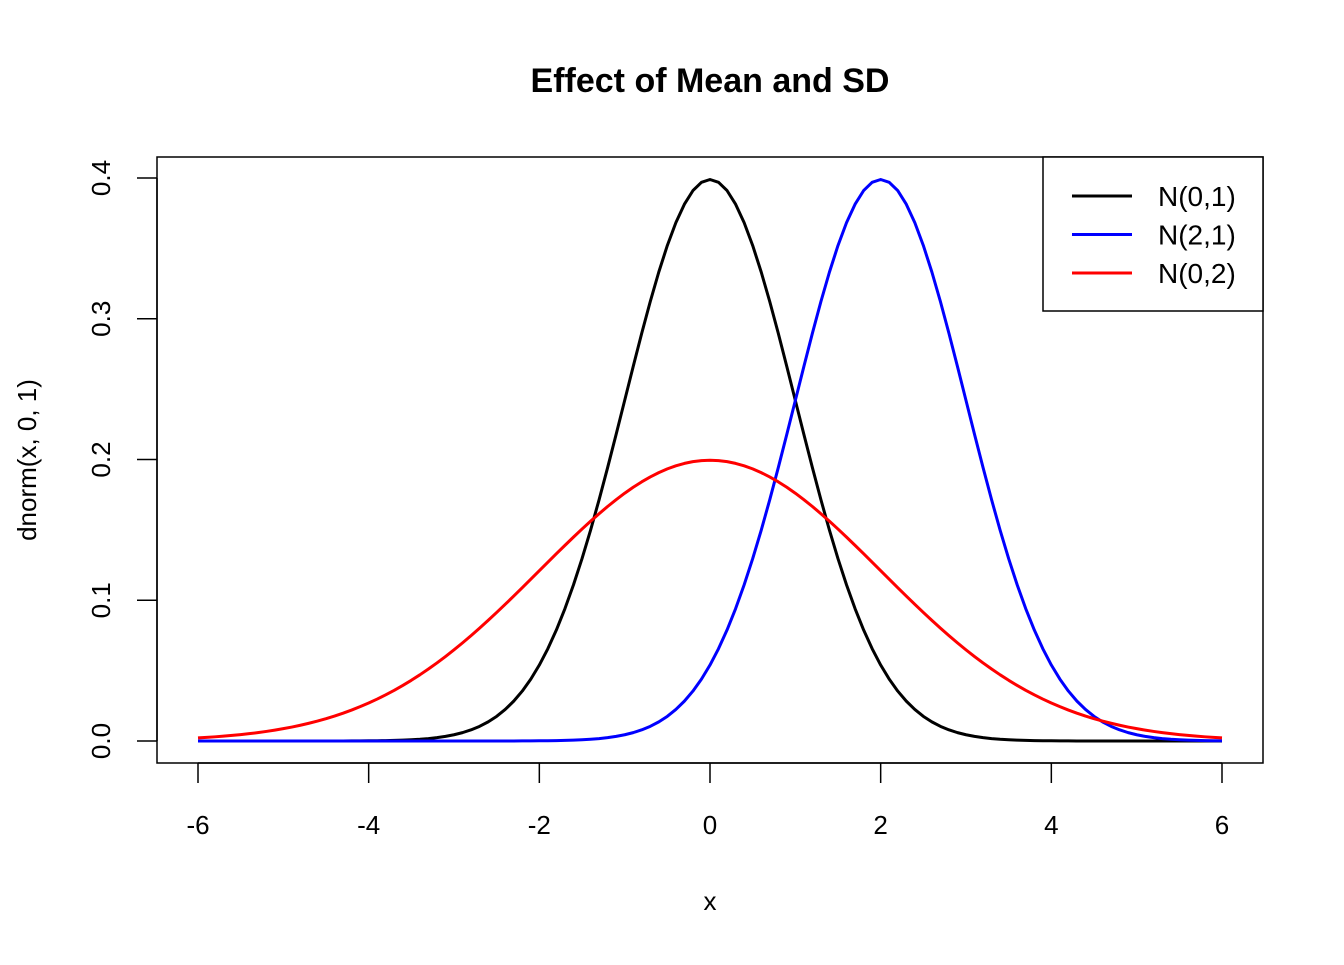 This screenshot has width=1344, height=965. What do you see at coordinates (101, 319) in the screenshot?
I see `y-tick-label: 0.3` at bounding box center [101, 319].